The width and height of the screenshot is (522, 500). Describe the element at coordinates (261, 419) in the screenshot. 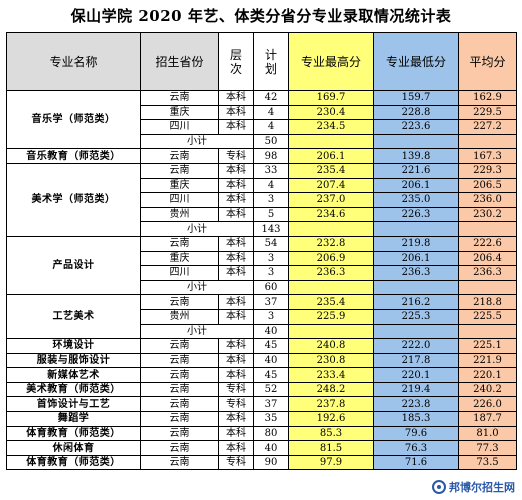

I see `table-row: 舞蹈学 云南 本科 35 192.6 185.3 187.7` at that location.